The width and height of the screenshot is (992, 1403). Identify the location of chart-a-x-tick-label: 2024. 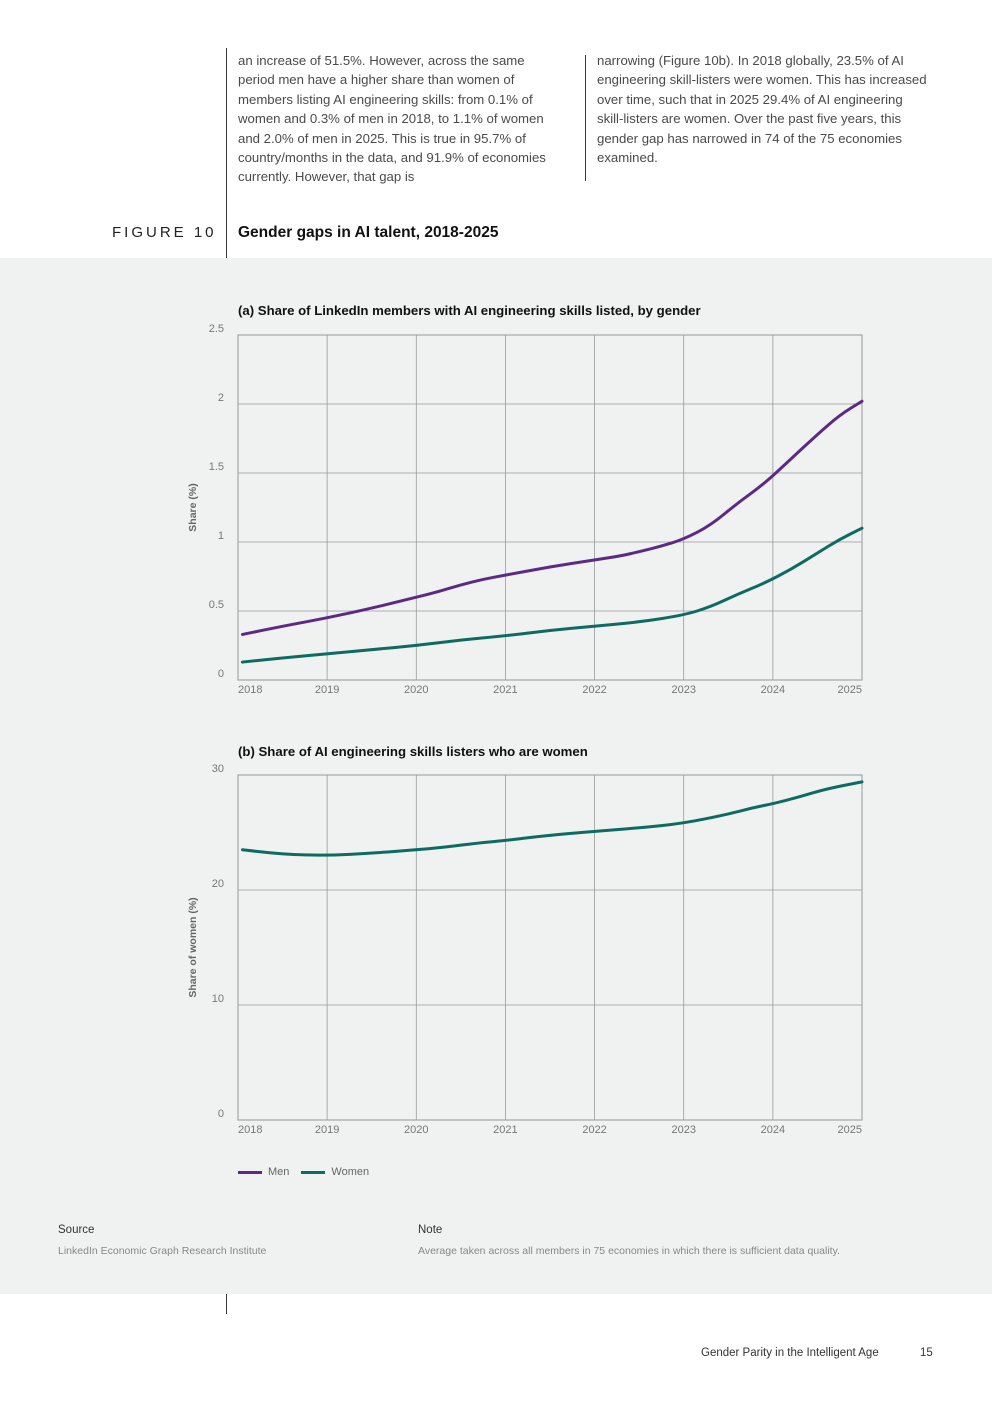
(773, 690).